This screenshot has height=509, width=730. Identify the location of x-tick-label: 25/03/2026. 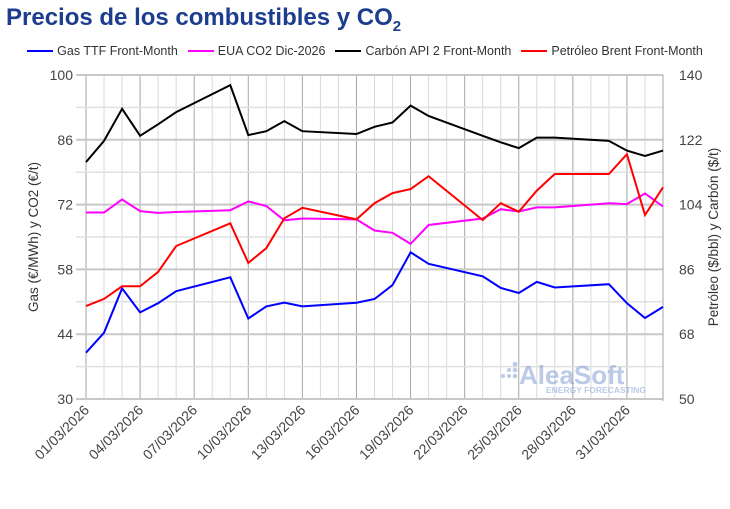
(494, 432).